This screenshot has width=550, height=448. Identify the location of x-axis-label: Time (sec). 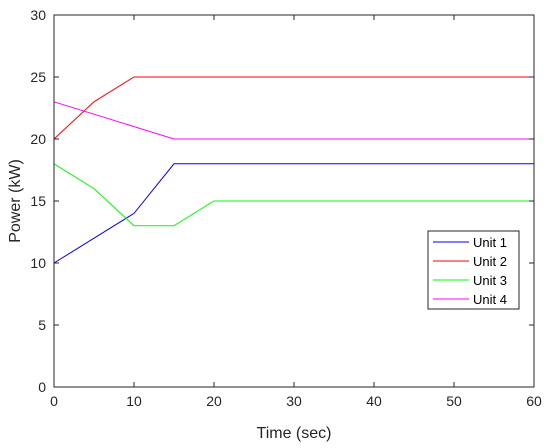
(294, 433).